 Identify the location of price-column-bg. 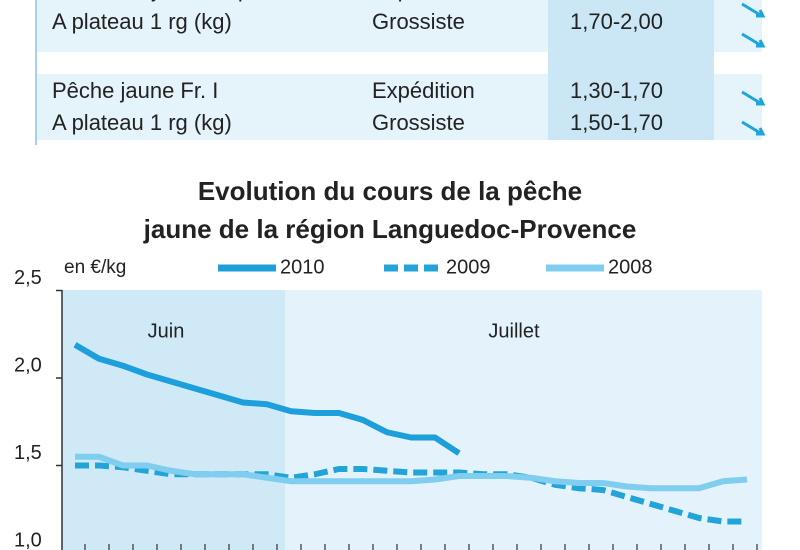
(631, 70).